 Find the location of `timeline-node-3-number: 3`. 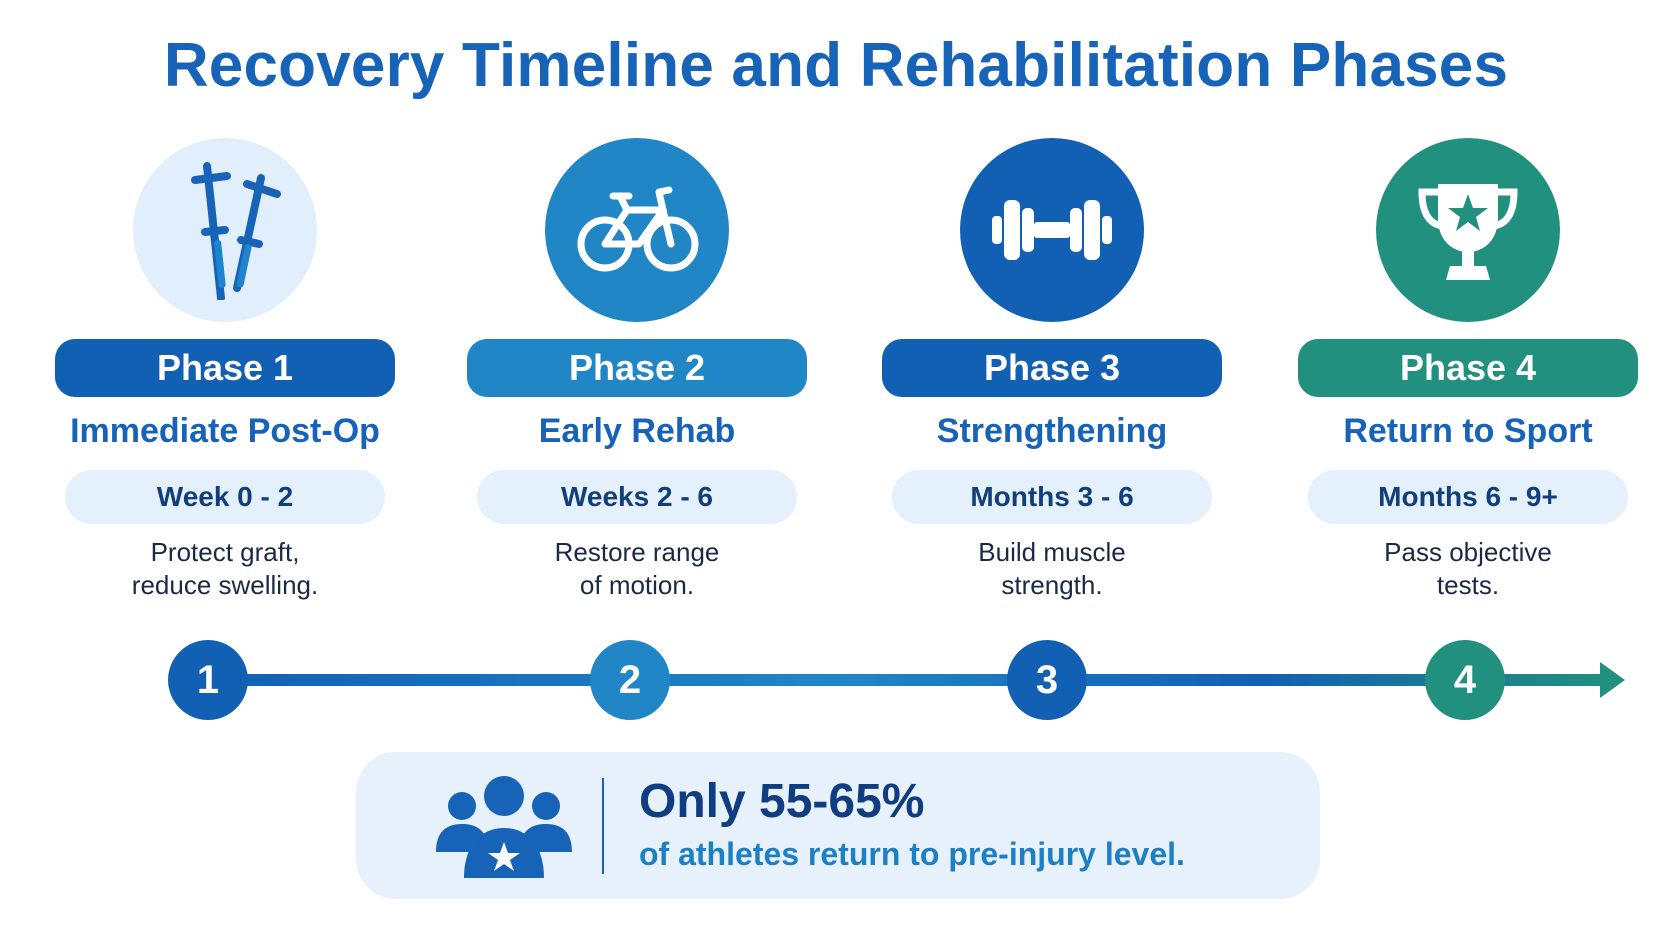

timeline-node-3-number: 3 is located at coordinates (1047, 680).